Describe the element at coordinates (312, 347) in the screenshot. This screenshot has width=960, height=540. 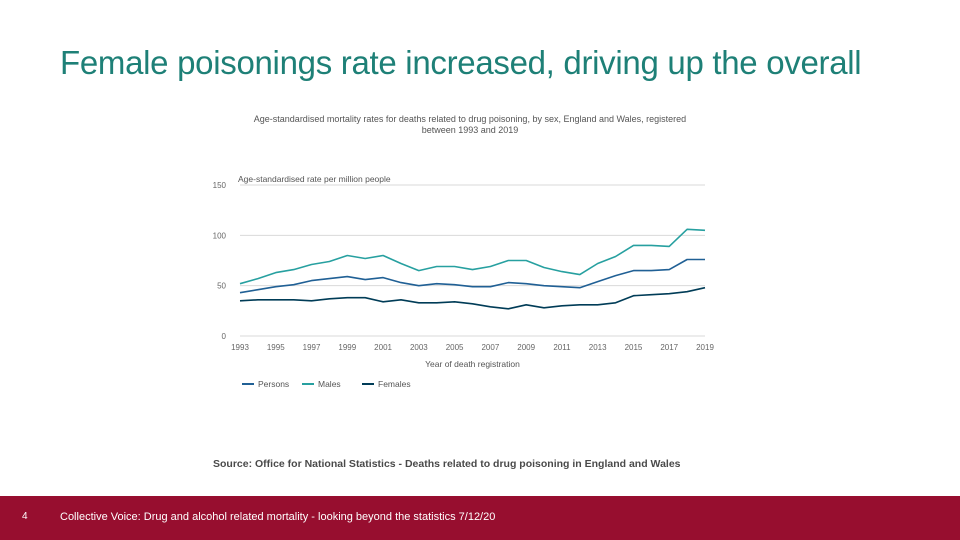
I see `x-tick-label: 1997` at that location.